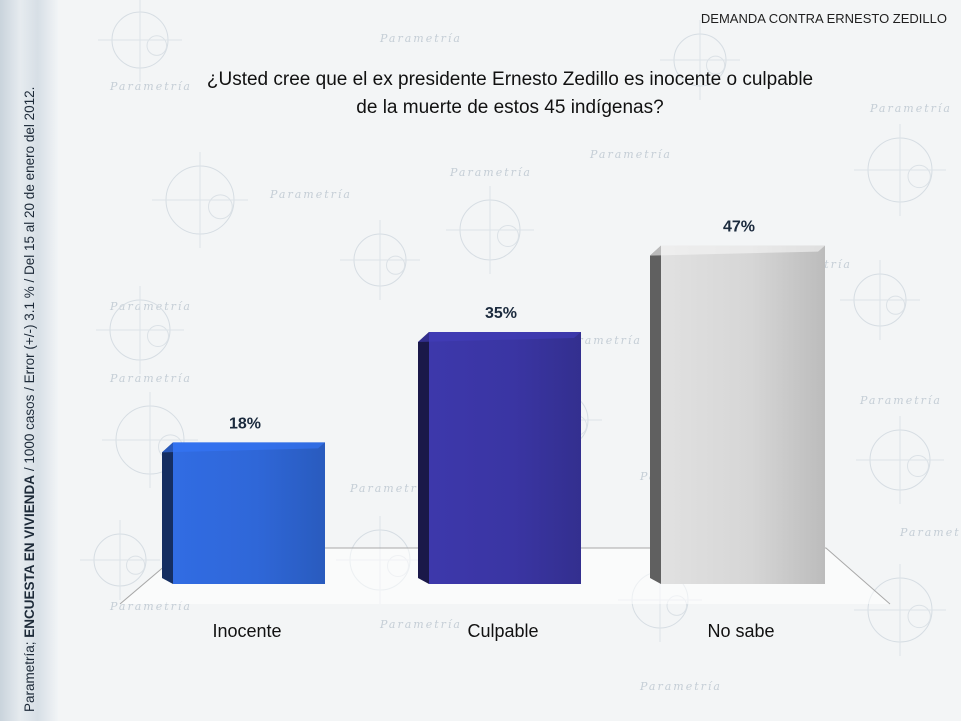 The image size is (961, 721). Describe the element at coordinates (502, 631) in the screenshot. I see `category-label: Culpable` at that location.